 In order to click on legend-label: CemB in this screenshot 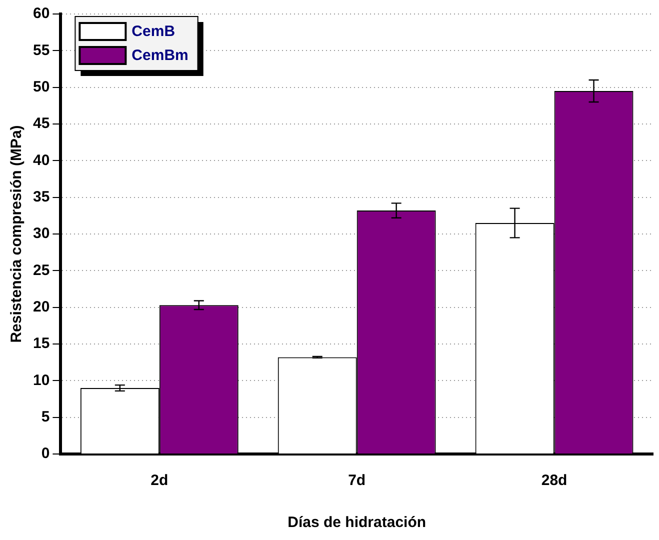, I will do `click(154, 31)`.